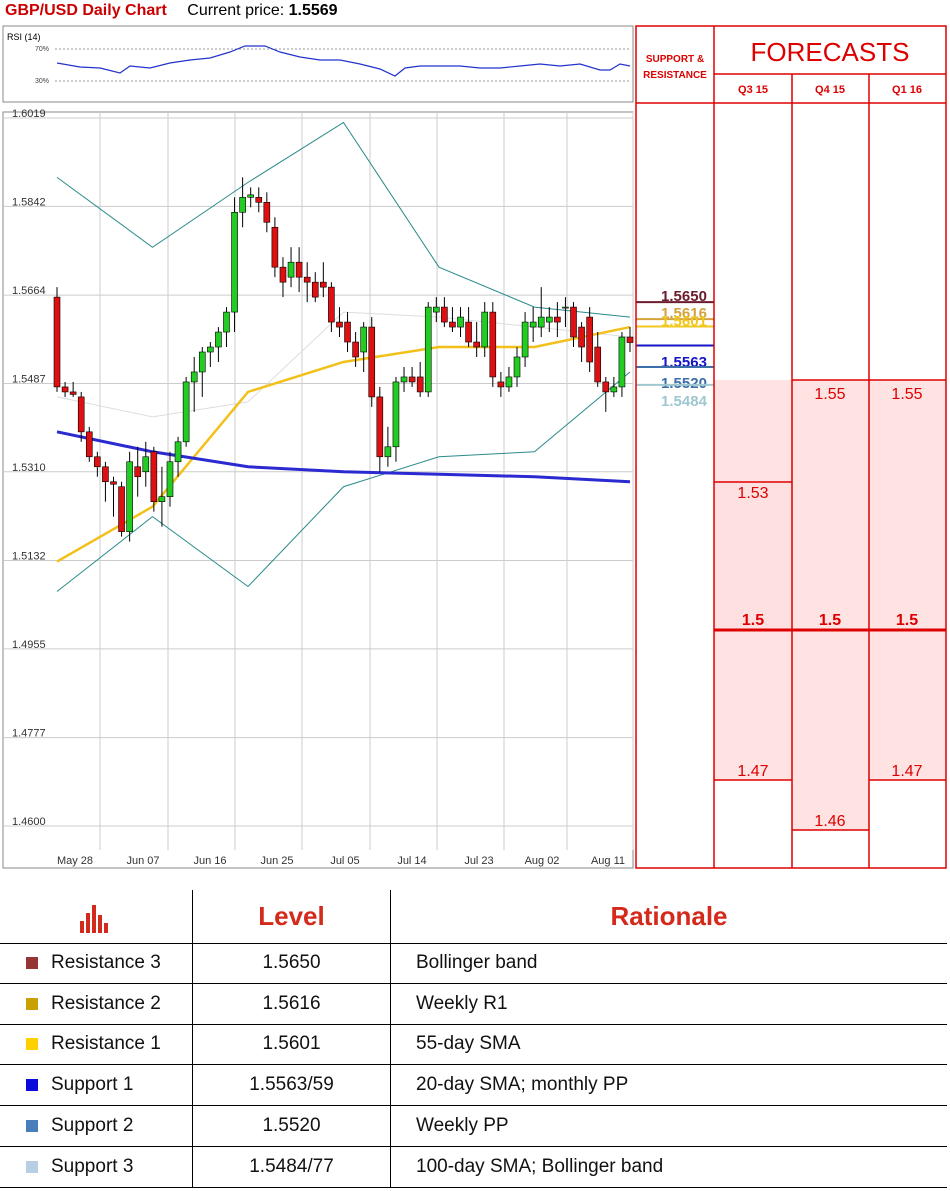 The height and width of the screenshot is (1191, 950). Describe the element at coordinates (684, 321) in the screenshot. I see `level-label: 1.5601` at that location.